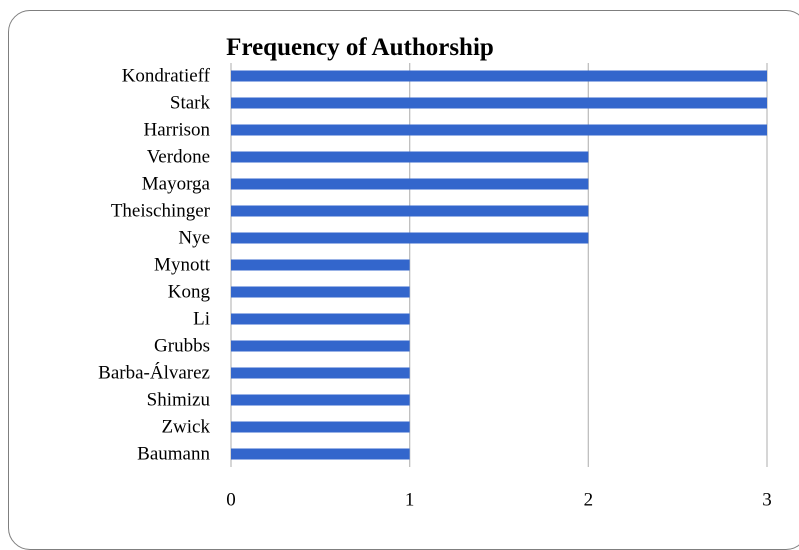 Image resolution: width=799 pixels, height=550 pixels. Describe the element at coordinates (166, 76) in the screenshot. I see `category-label: Kondratieff` at that location.